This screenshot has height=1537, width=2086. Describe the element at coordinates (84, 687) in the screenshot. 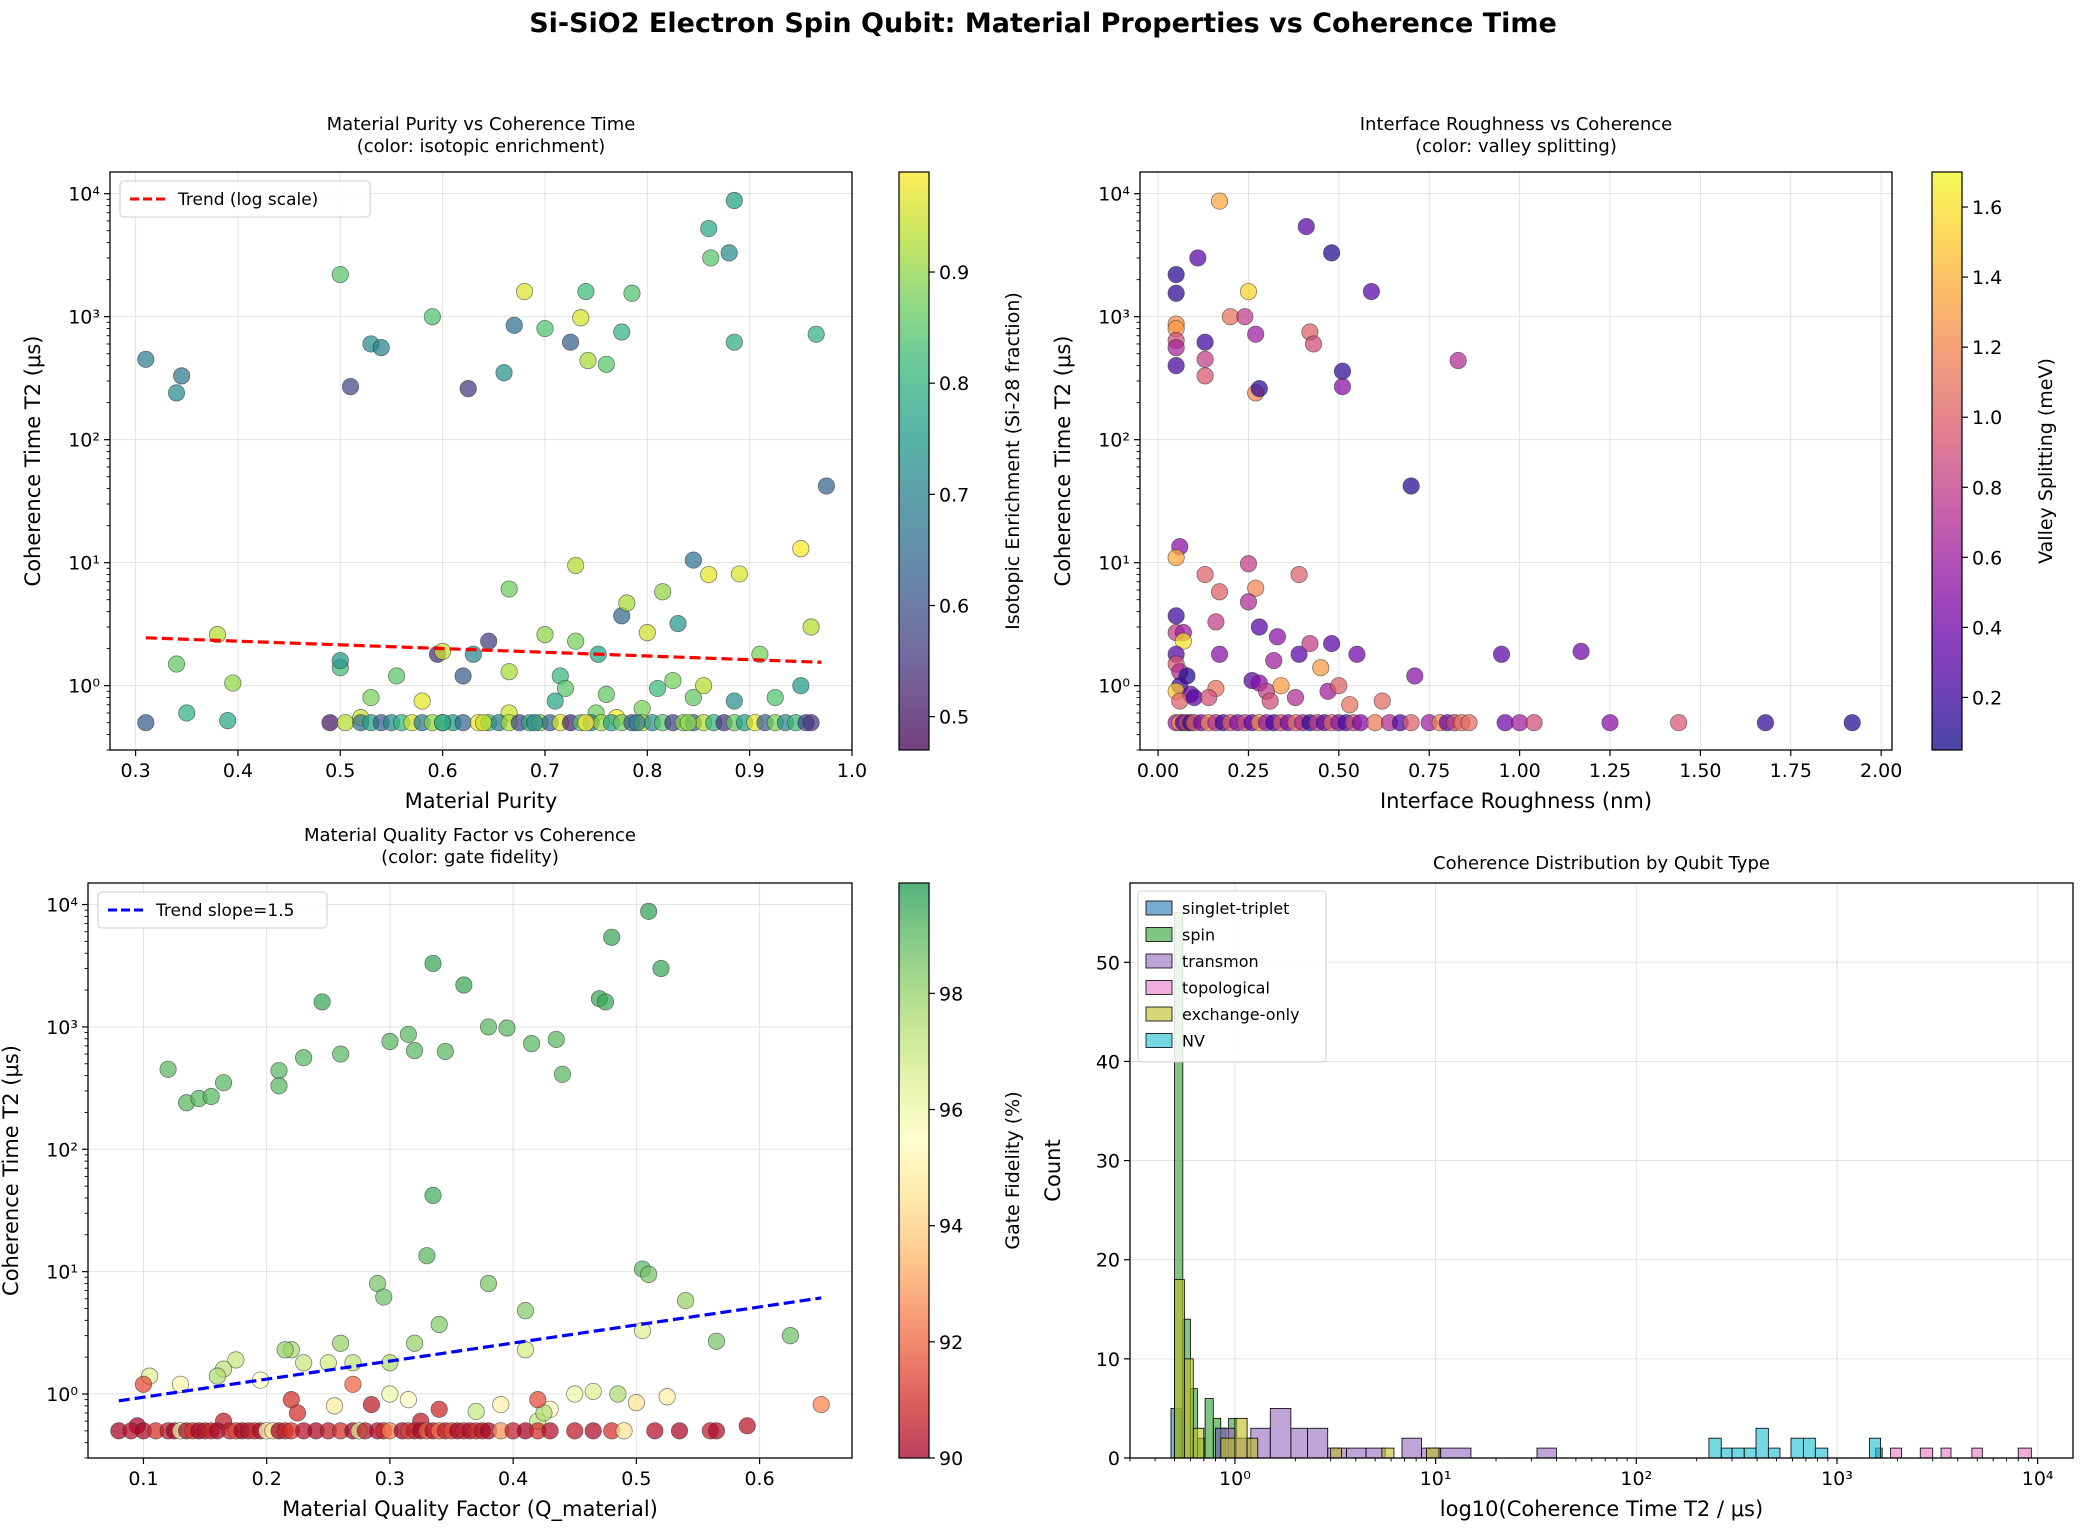

I see `purity-ytick-label: 10⁰` at that location.